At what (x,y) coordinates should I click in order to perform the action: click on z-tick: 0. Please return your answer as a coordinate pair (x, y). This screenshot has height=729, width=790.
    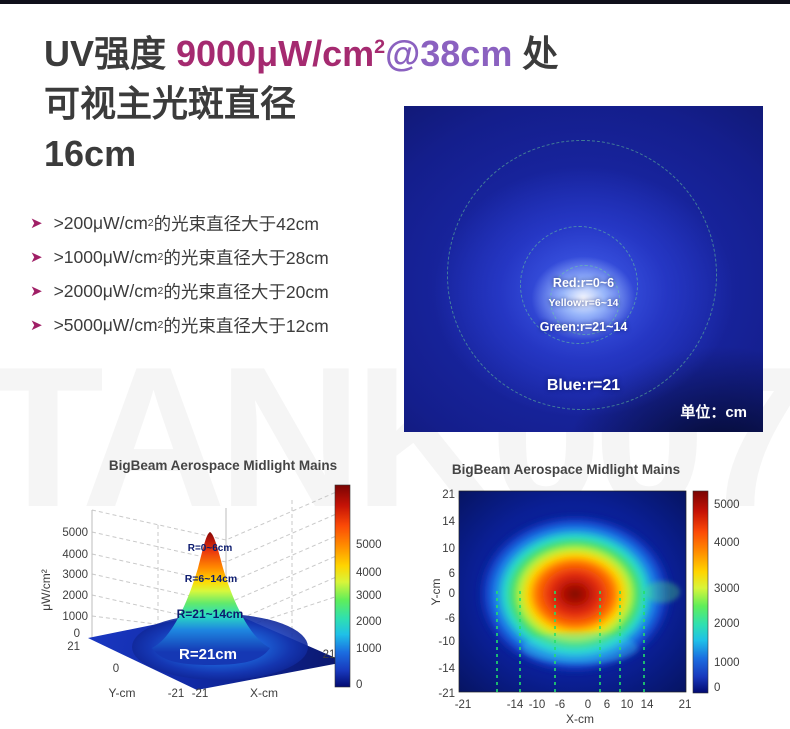
    Looking at the image, I should click on (77, 634).